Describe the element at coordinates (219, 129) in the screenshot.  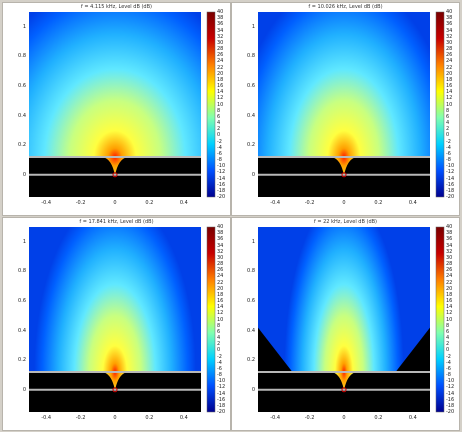
I see `colorbar-tick-label: 2` at that location.